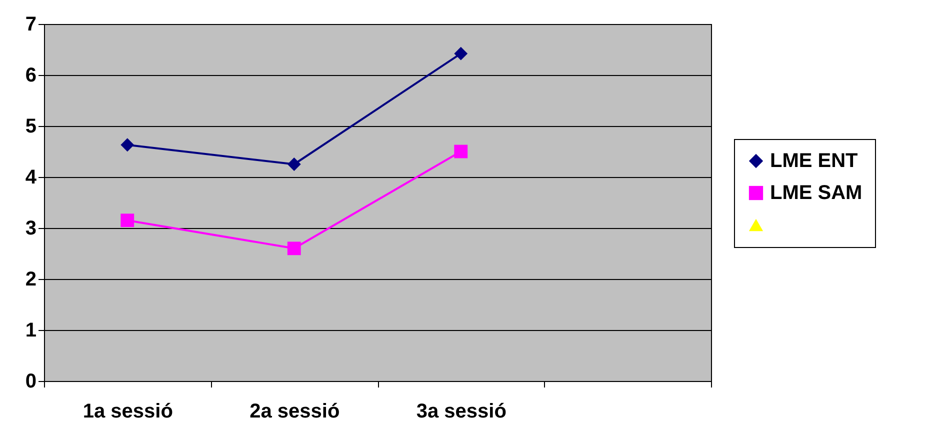  What do you see at coordinates (816, 193) in the screenshot?
I see `legend-label: LME SAM` at bounding box center [816, 193].